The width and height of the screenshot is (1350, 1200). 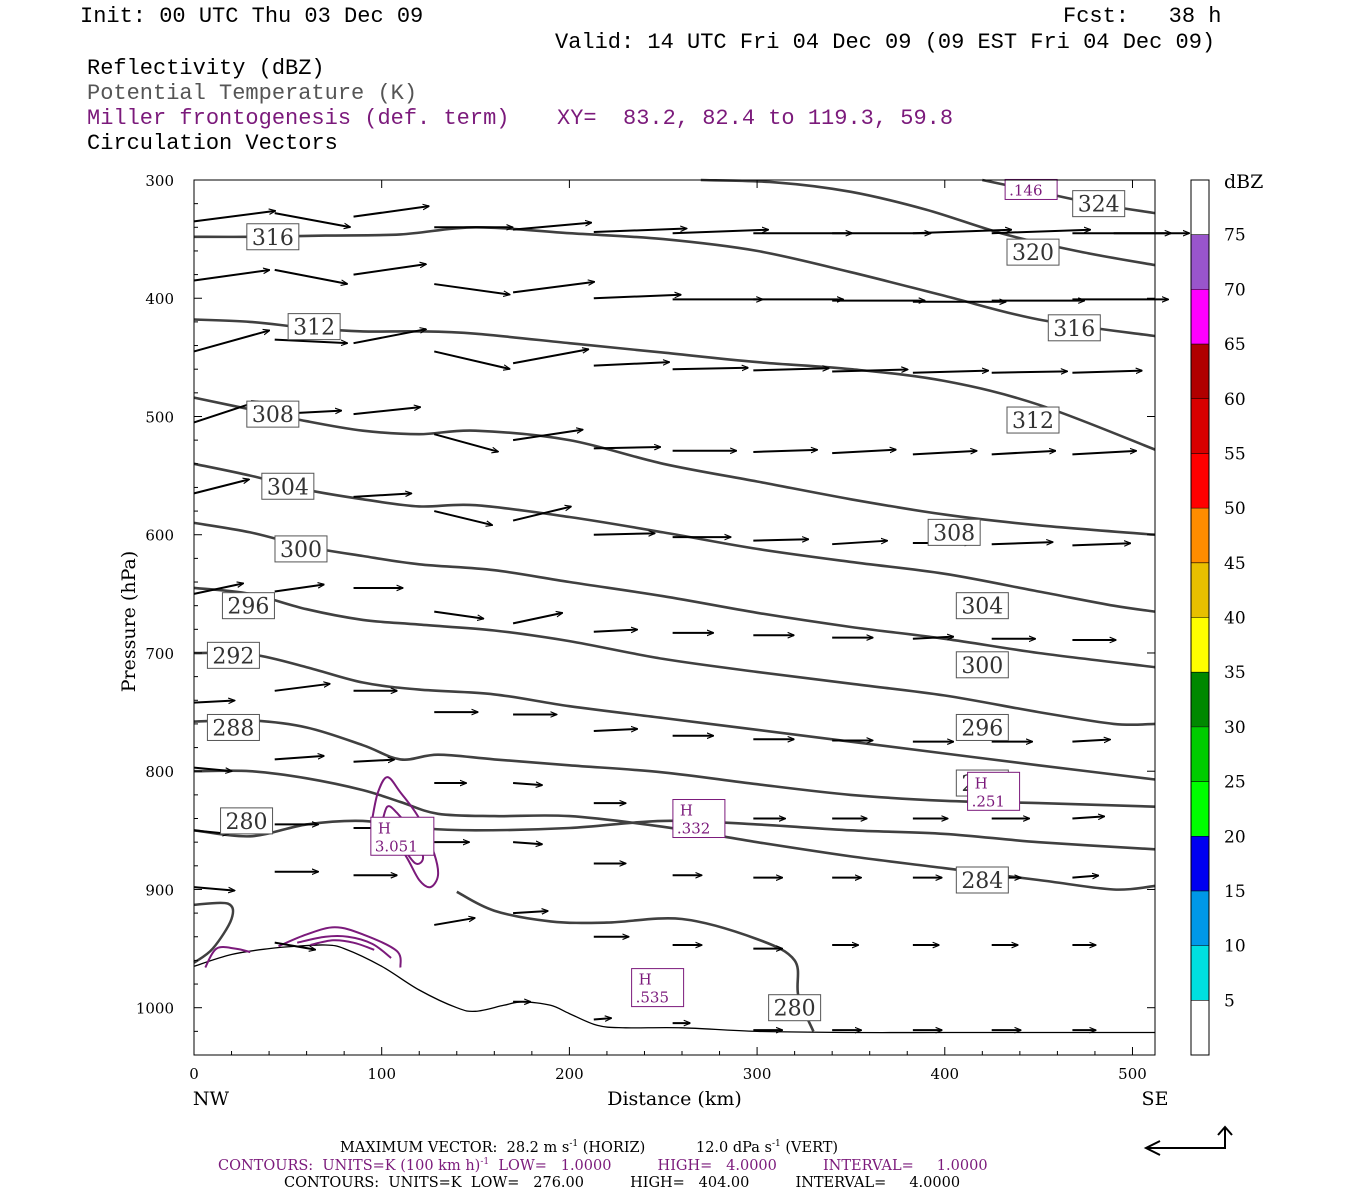 What do you see at coordinates (252, 16) in the screenshot?
I see `init-time: Init: 00 UTC Thu 03 Dec 09` at bounding box center [252, 16].